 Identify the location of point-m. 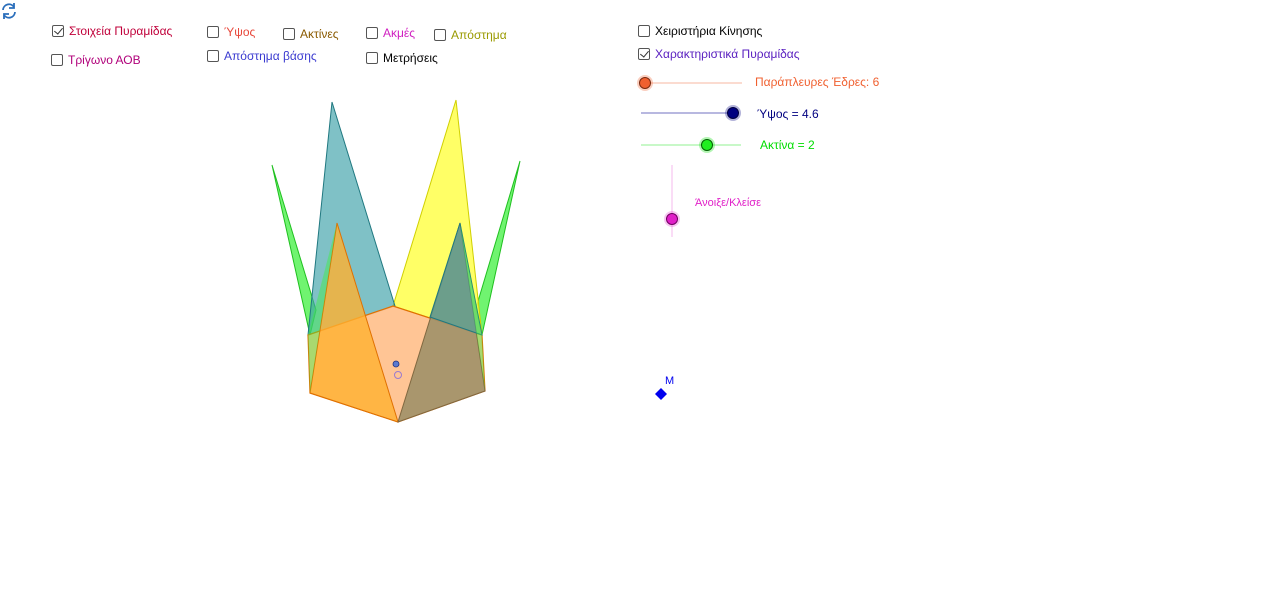
(665, 388).